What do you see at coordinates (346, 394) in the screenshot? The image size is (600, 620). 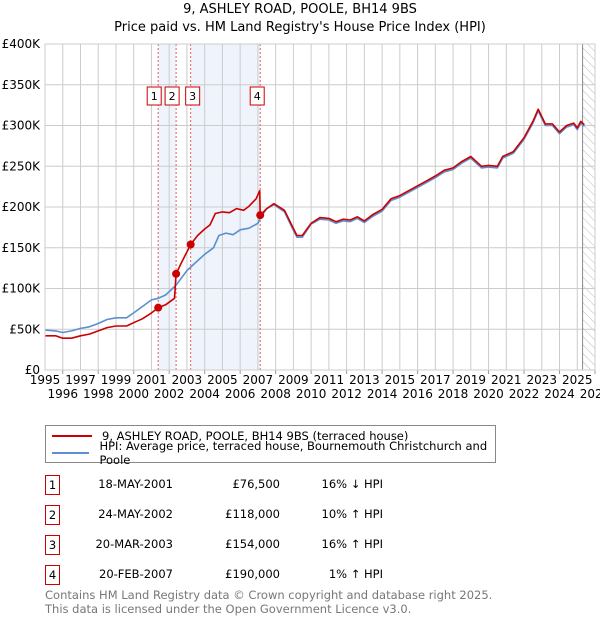 I see `x-tick-label: 2012` at bounding box center [346, 394].